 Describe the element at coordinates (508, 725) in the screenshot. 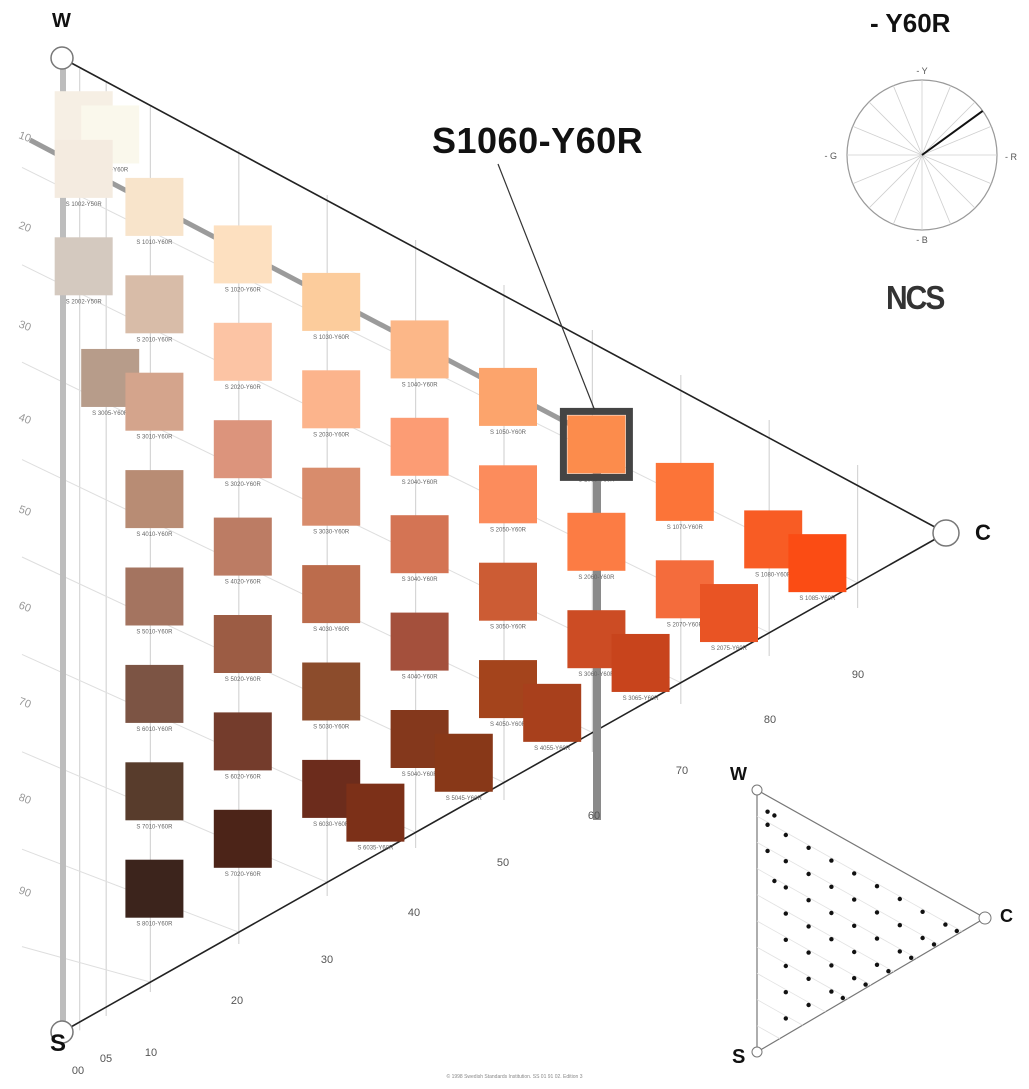

I see `swatch-code: S 4050-Y60R` at that location.